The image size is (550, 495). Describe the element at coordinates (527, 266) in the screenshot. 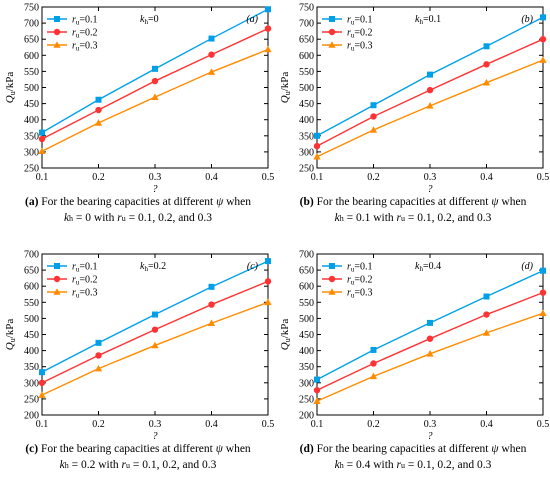

I see `panel-tag: (d)` at that location.